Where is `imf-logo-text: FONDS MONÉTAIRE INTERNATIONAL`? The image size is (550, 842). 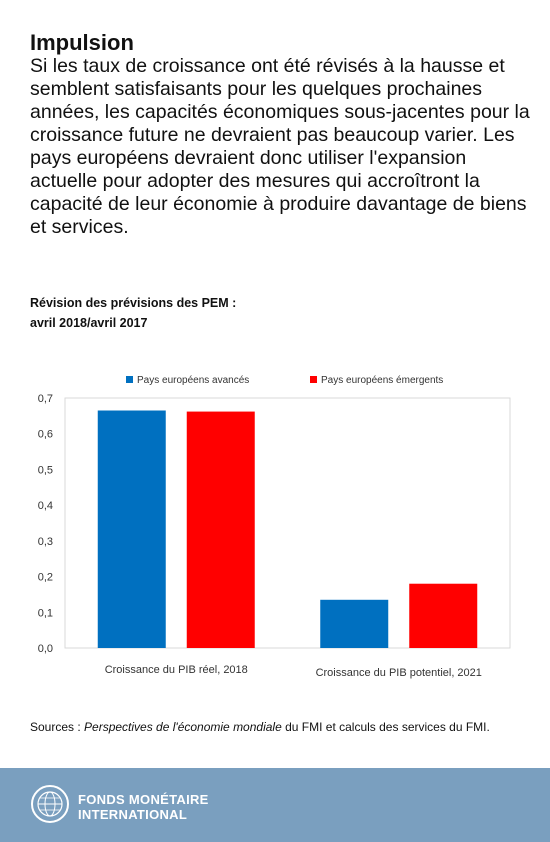
imf-logo-text: FONDS MONÉTAIRE INTERNATIONAL is located at coordinates (143, 807).